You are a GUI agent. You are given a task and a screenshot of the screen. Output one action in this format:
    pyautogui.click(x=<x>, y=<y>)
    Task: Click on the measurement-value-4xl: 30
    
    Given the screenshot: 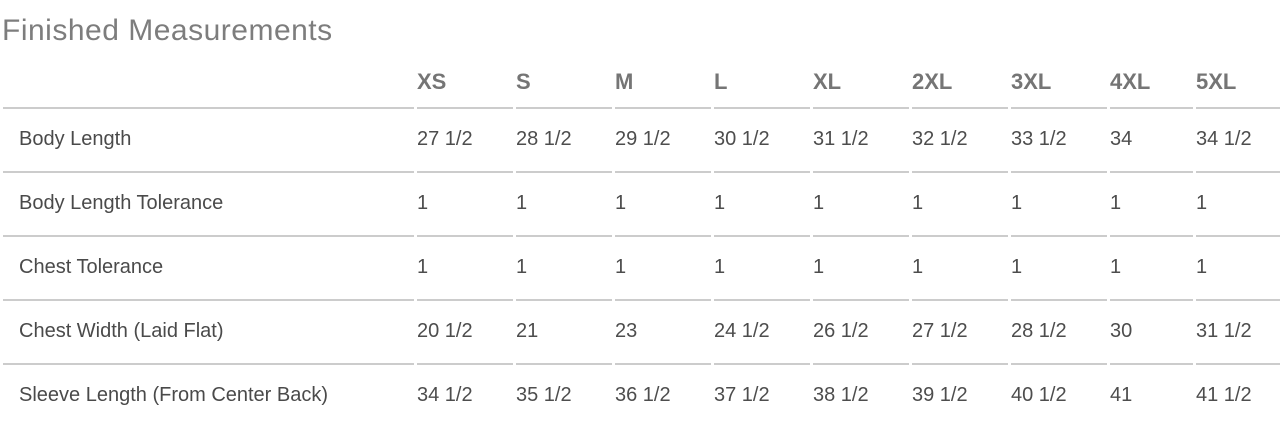 What is the action you would take?
    pyautogui.click(x=1151, y=333)
    